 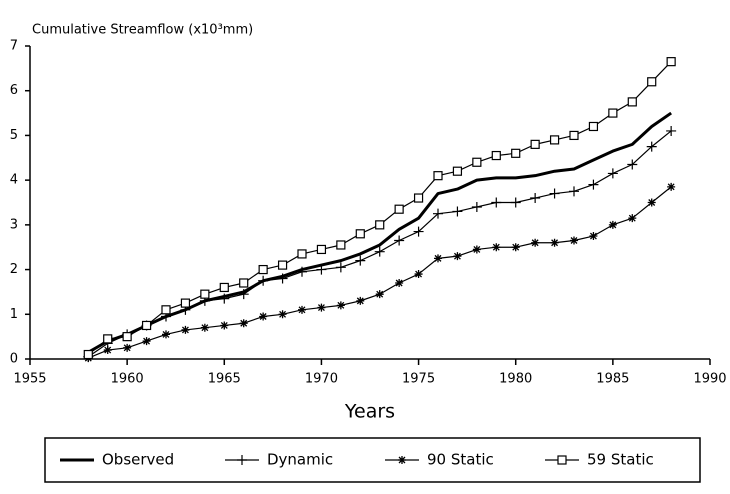 I want to click on legend-label: Dynamic, so click(x=300, y=460).